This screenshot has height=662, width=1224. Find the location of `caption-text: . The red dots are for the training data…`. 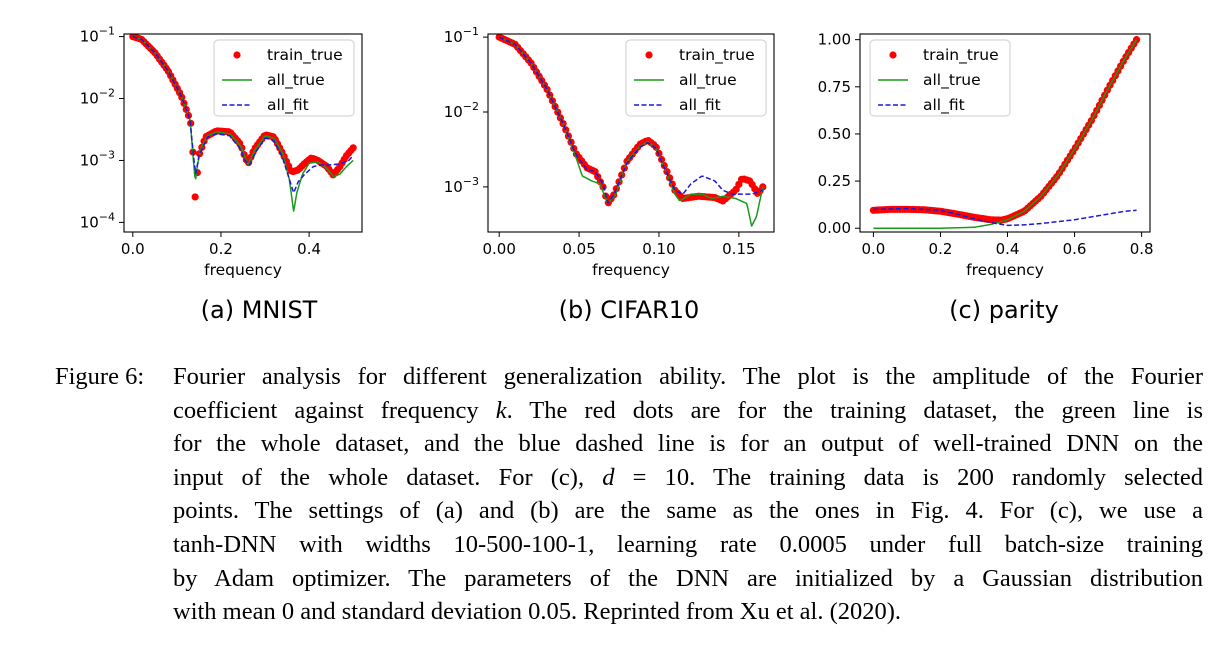

caption-text: . The red dots are for the training data… is located at coordinates (854, 410).